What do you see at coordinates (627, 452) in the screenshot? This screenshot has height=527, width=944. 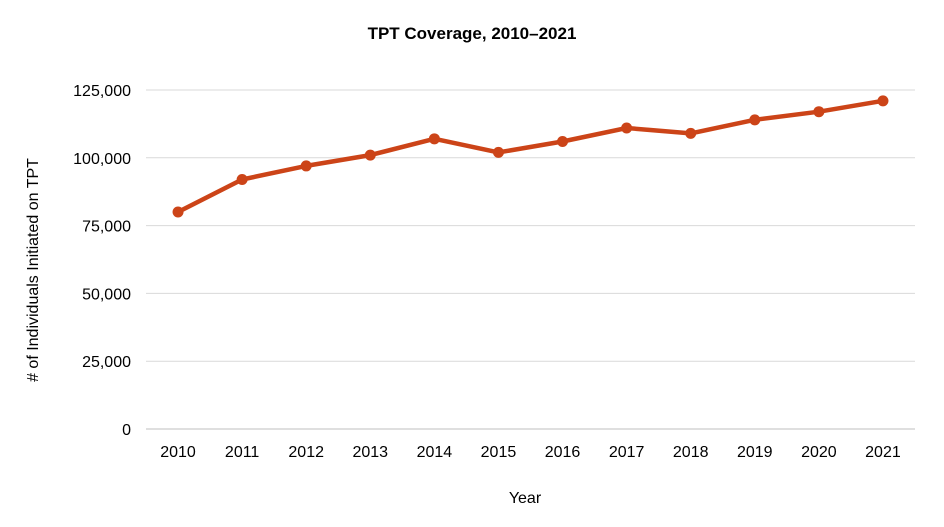 I see `x-tick-label: 2017` at bounding box center [627, 452].